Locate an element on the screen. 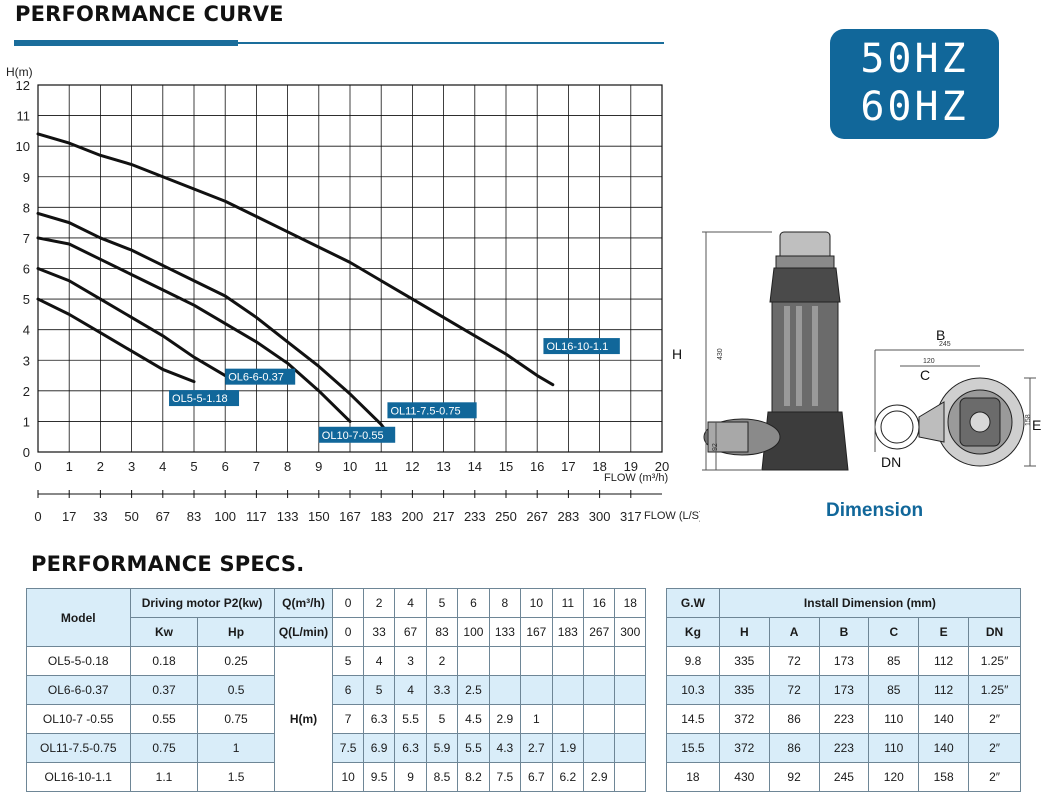 This screenshot has width=1047, height=804. q-lmin-cell: 33 is located at coordinates (379, 632).